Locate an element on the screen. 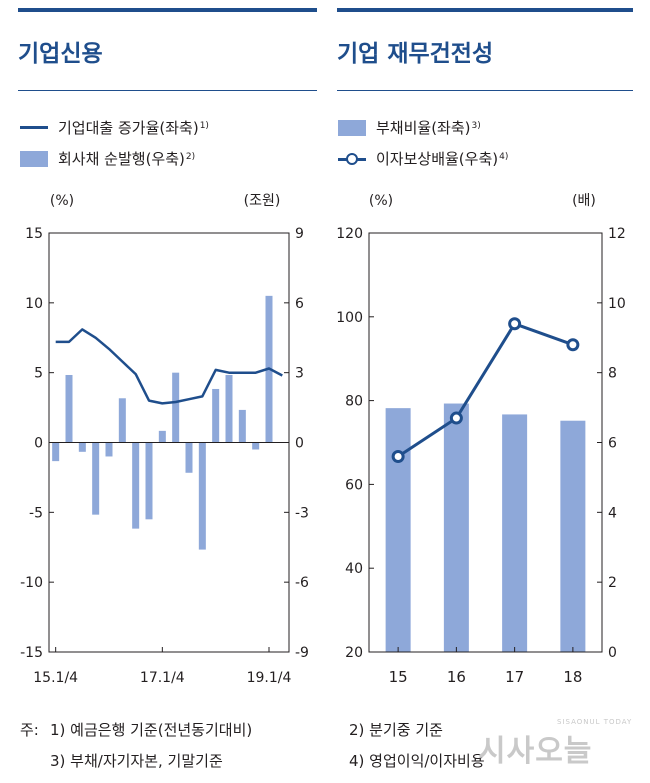  footnote-2: 2) 분기중 기준 is located at coordinates (396, 730).